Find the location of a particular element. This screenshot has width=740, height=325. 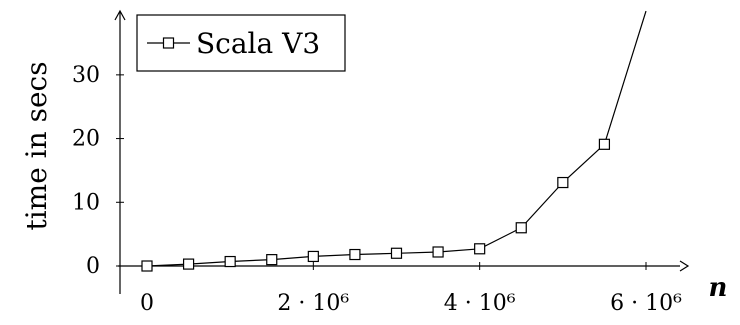

x-tick-label: 2 · 10⁶ is located at coordinates (313, 303).